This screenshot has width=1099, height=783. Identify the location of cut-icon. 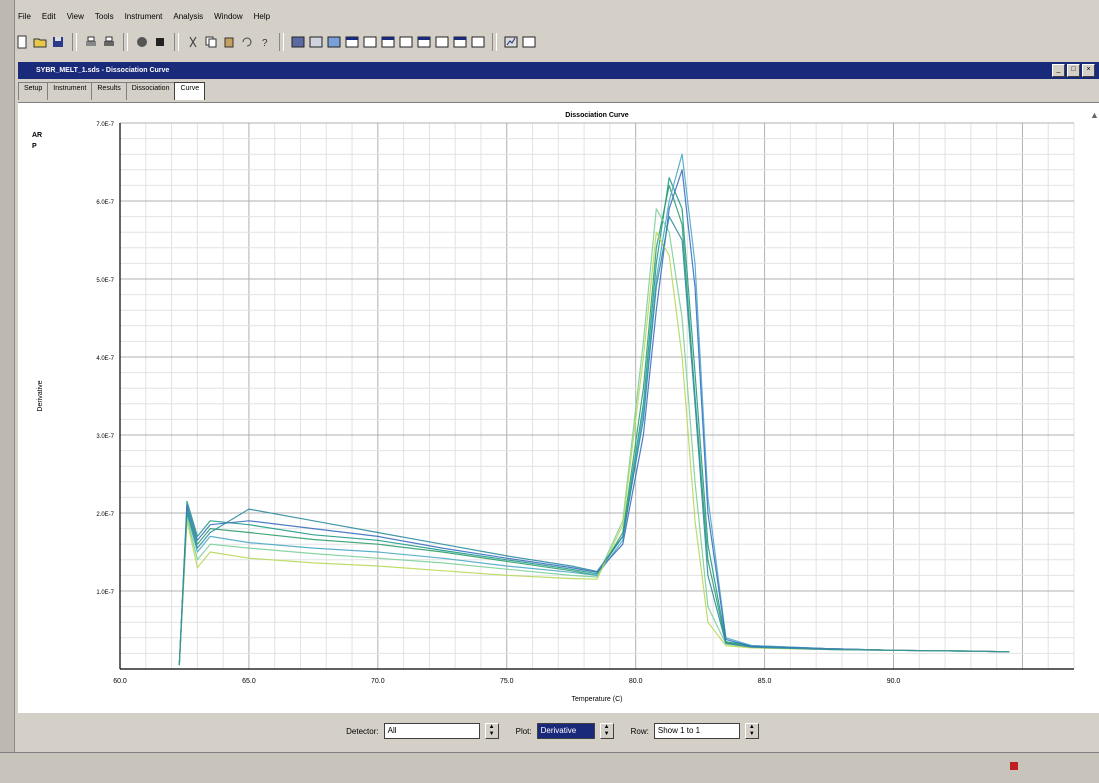
(193, 42).